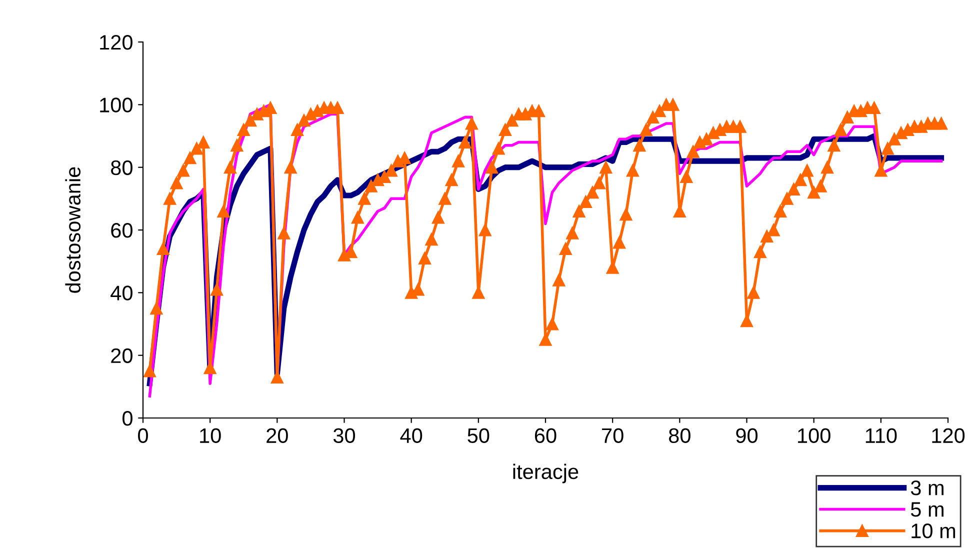 The image size is (971, 557). I want to click on x-tick-label: 30, so click(344, 436).